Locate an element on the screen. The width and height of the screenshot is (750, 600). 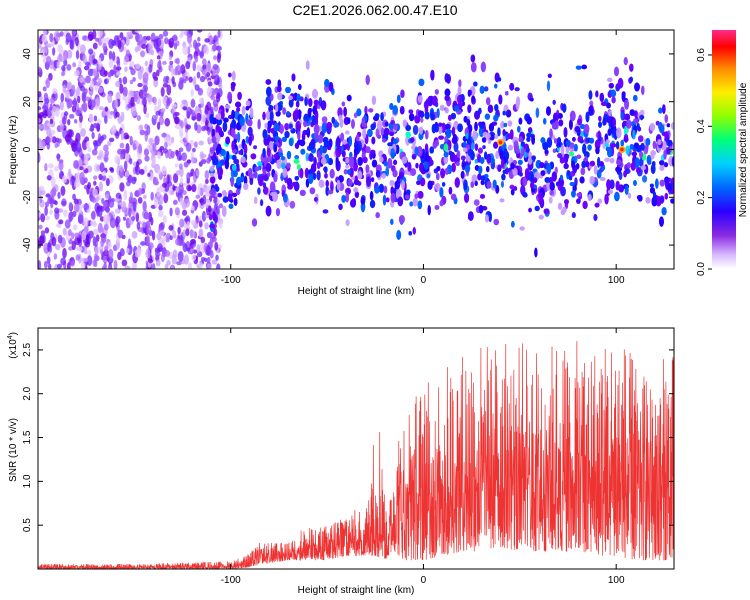
colorbar-tick-label: 0.4 is located at coordinates (701, 126).